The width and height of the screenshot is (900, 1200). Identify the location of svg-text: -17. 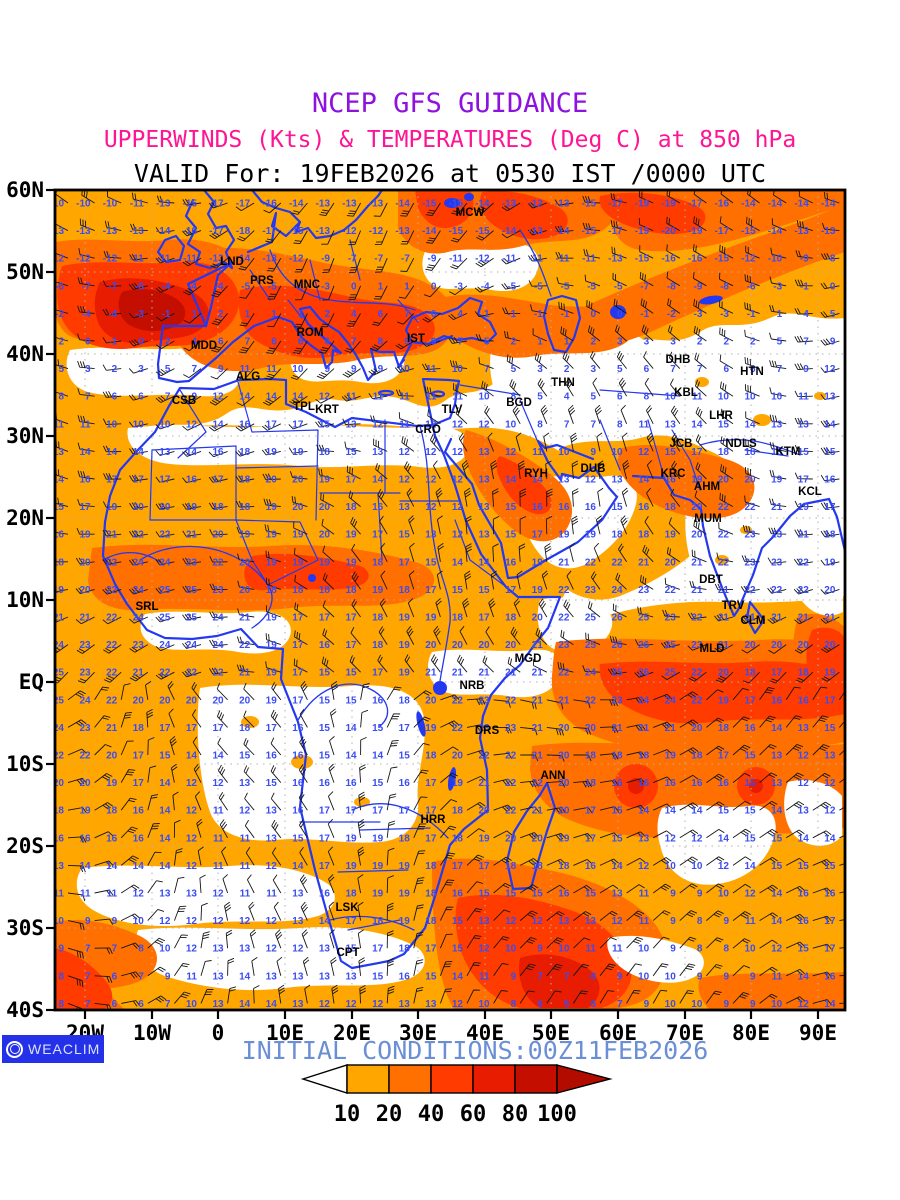
(722, 231).